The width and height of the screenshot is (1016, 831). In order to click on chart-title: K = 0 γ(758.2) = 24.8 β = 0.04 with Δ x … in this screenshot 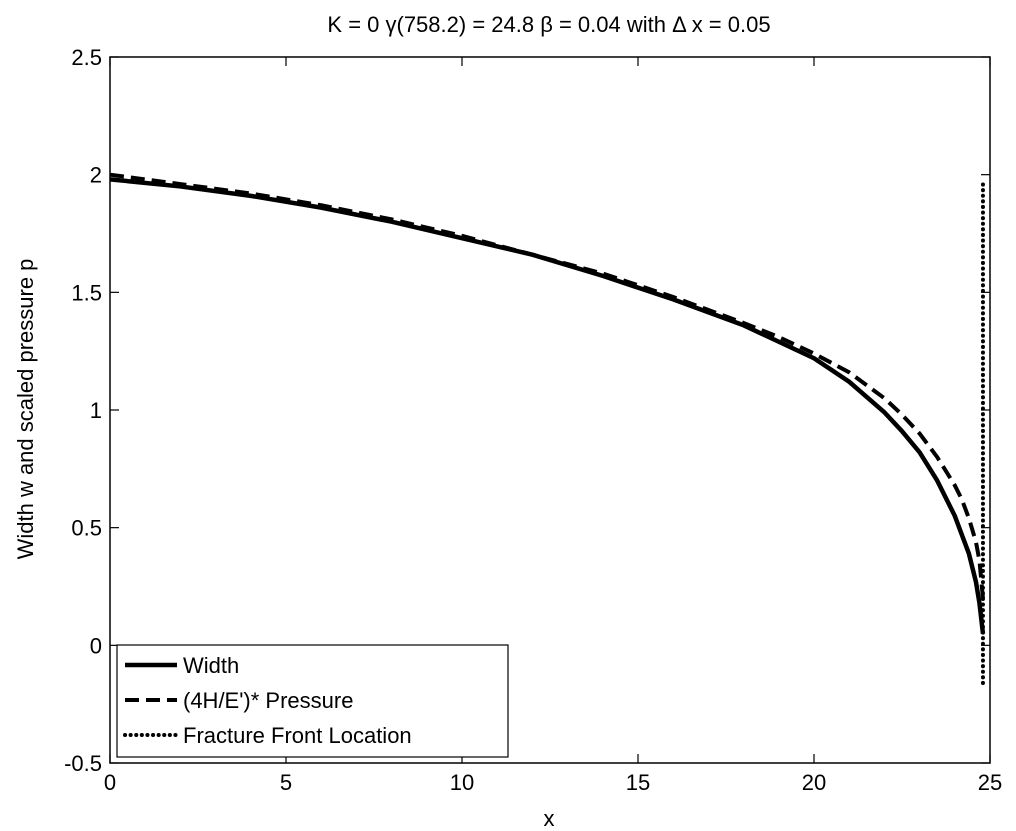, I will do `click(548, 24)`.